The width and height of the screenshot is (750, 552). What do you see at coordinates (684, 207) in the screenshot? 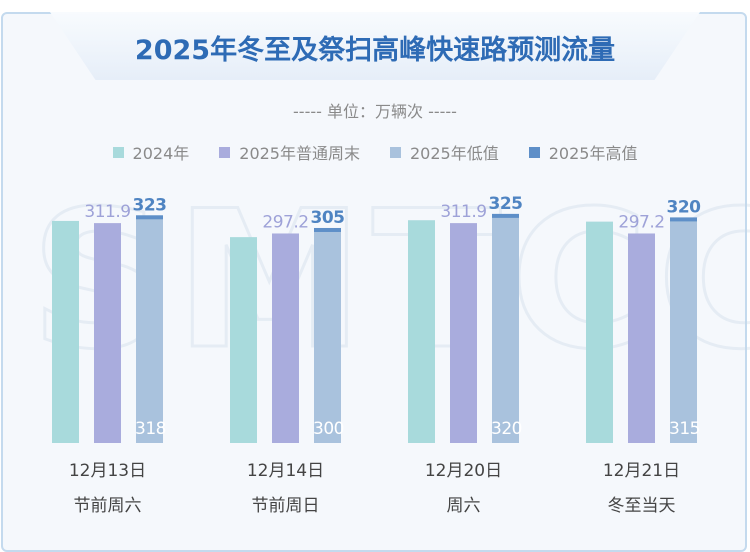
I see `label-2025-high: 320` at bounding box center [684, 207].